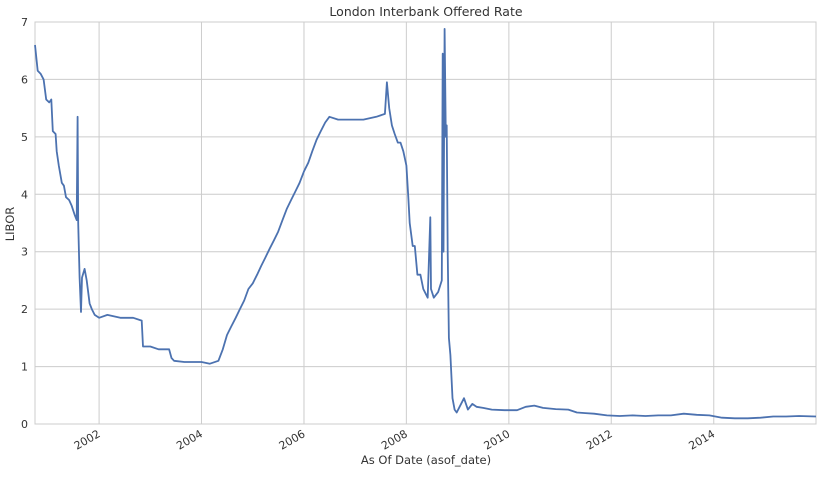  Describe the element at coordinates (10, 224) in the screenshot. I see `y-axis-label: LIBOR` at that location.